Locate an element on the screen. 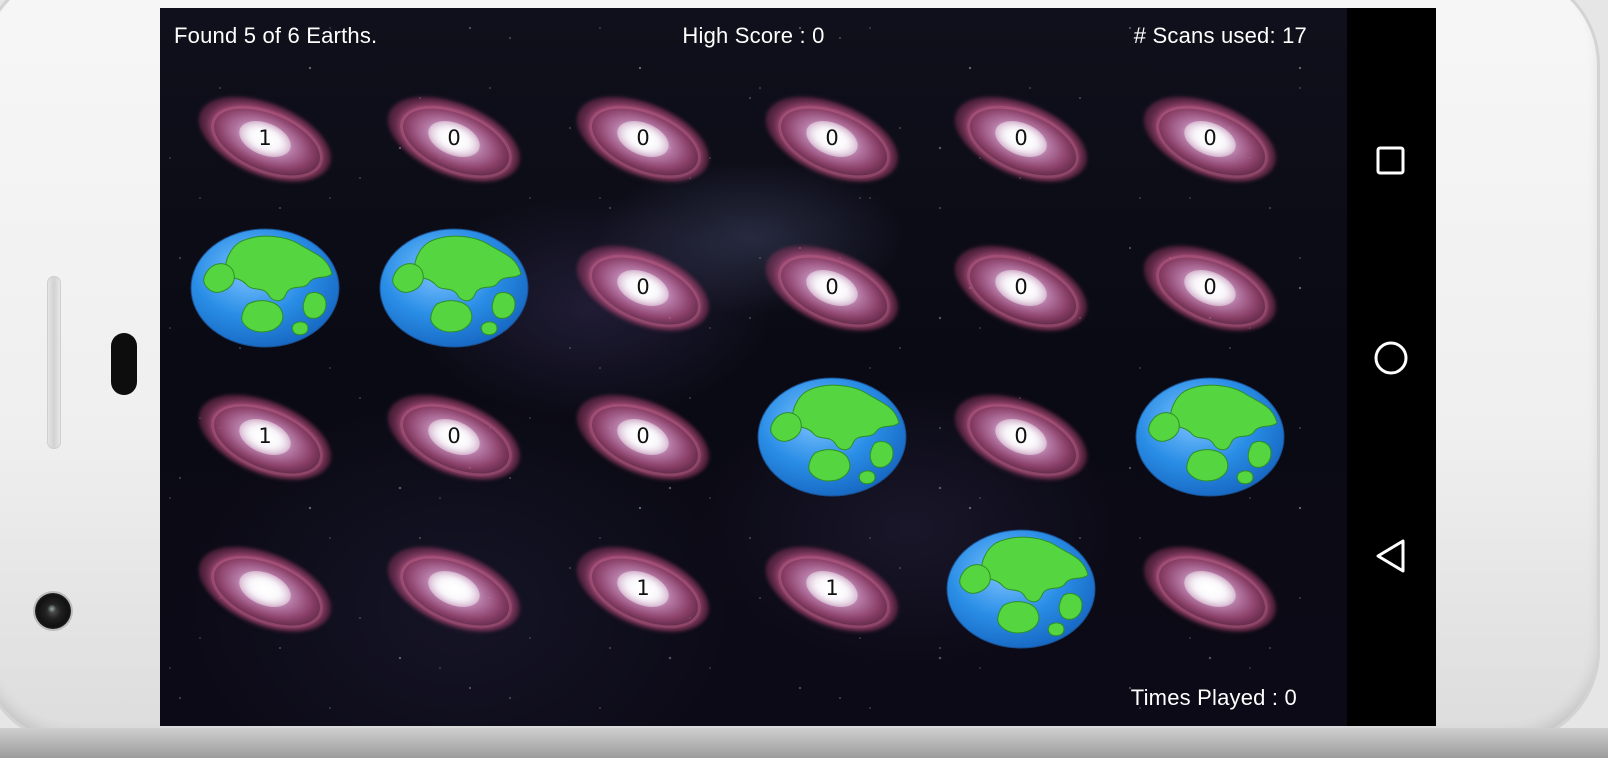  circle-home-icon is located at coordinates (1391, 358).